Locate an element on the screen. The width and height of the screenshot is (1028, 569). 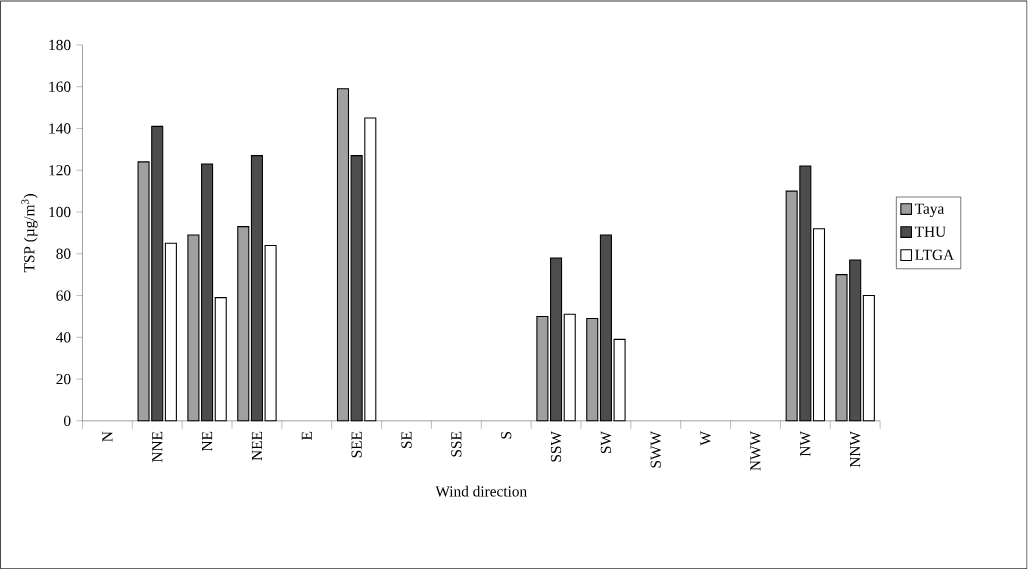
x-tick-label: E is located at coordinates (306, 435).